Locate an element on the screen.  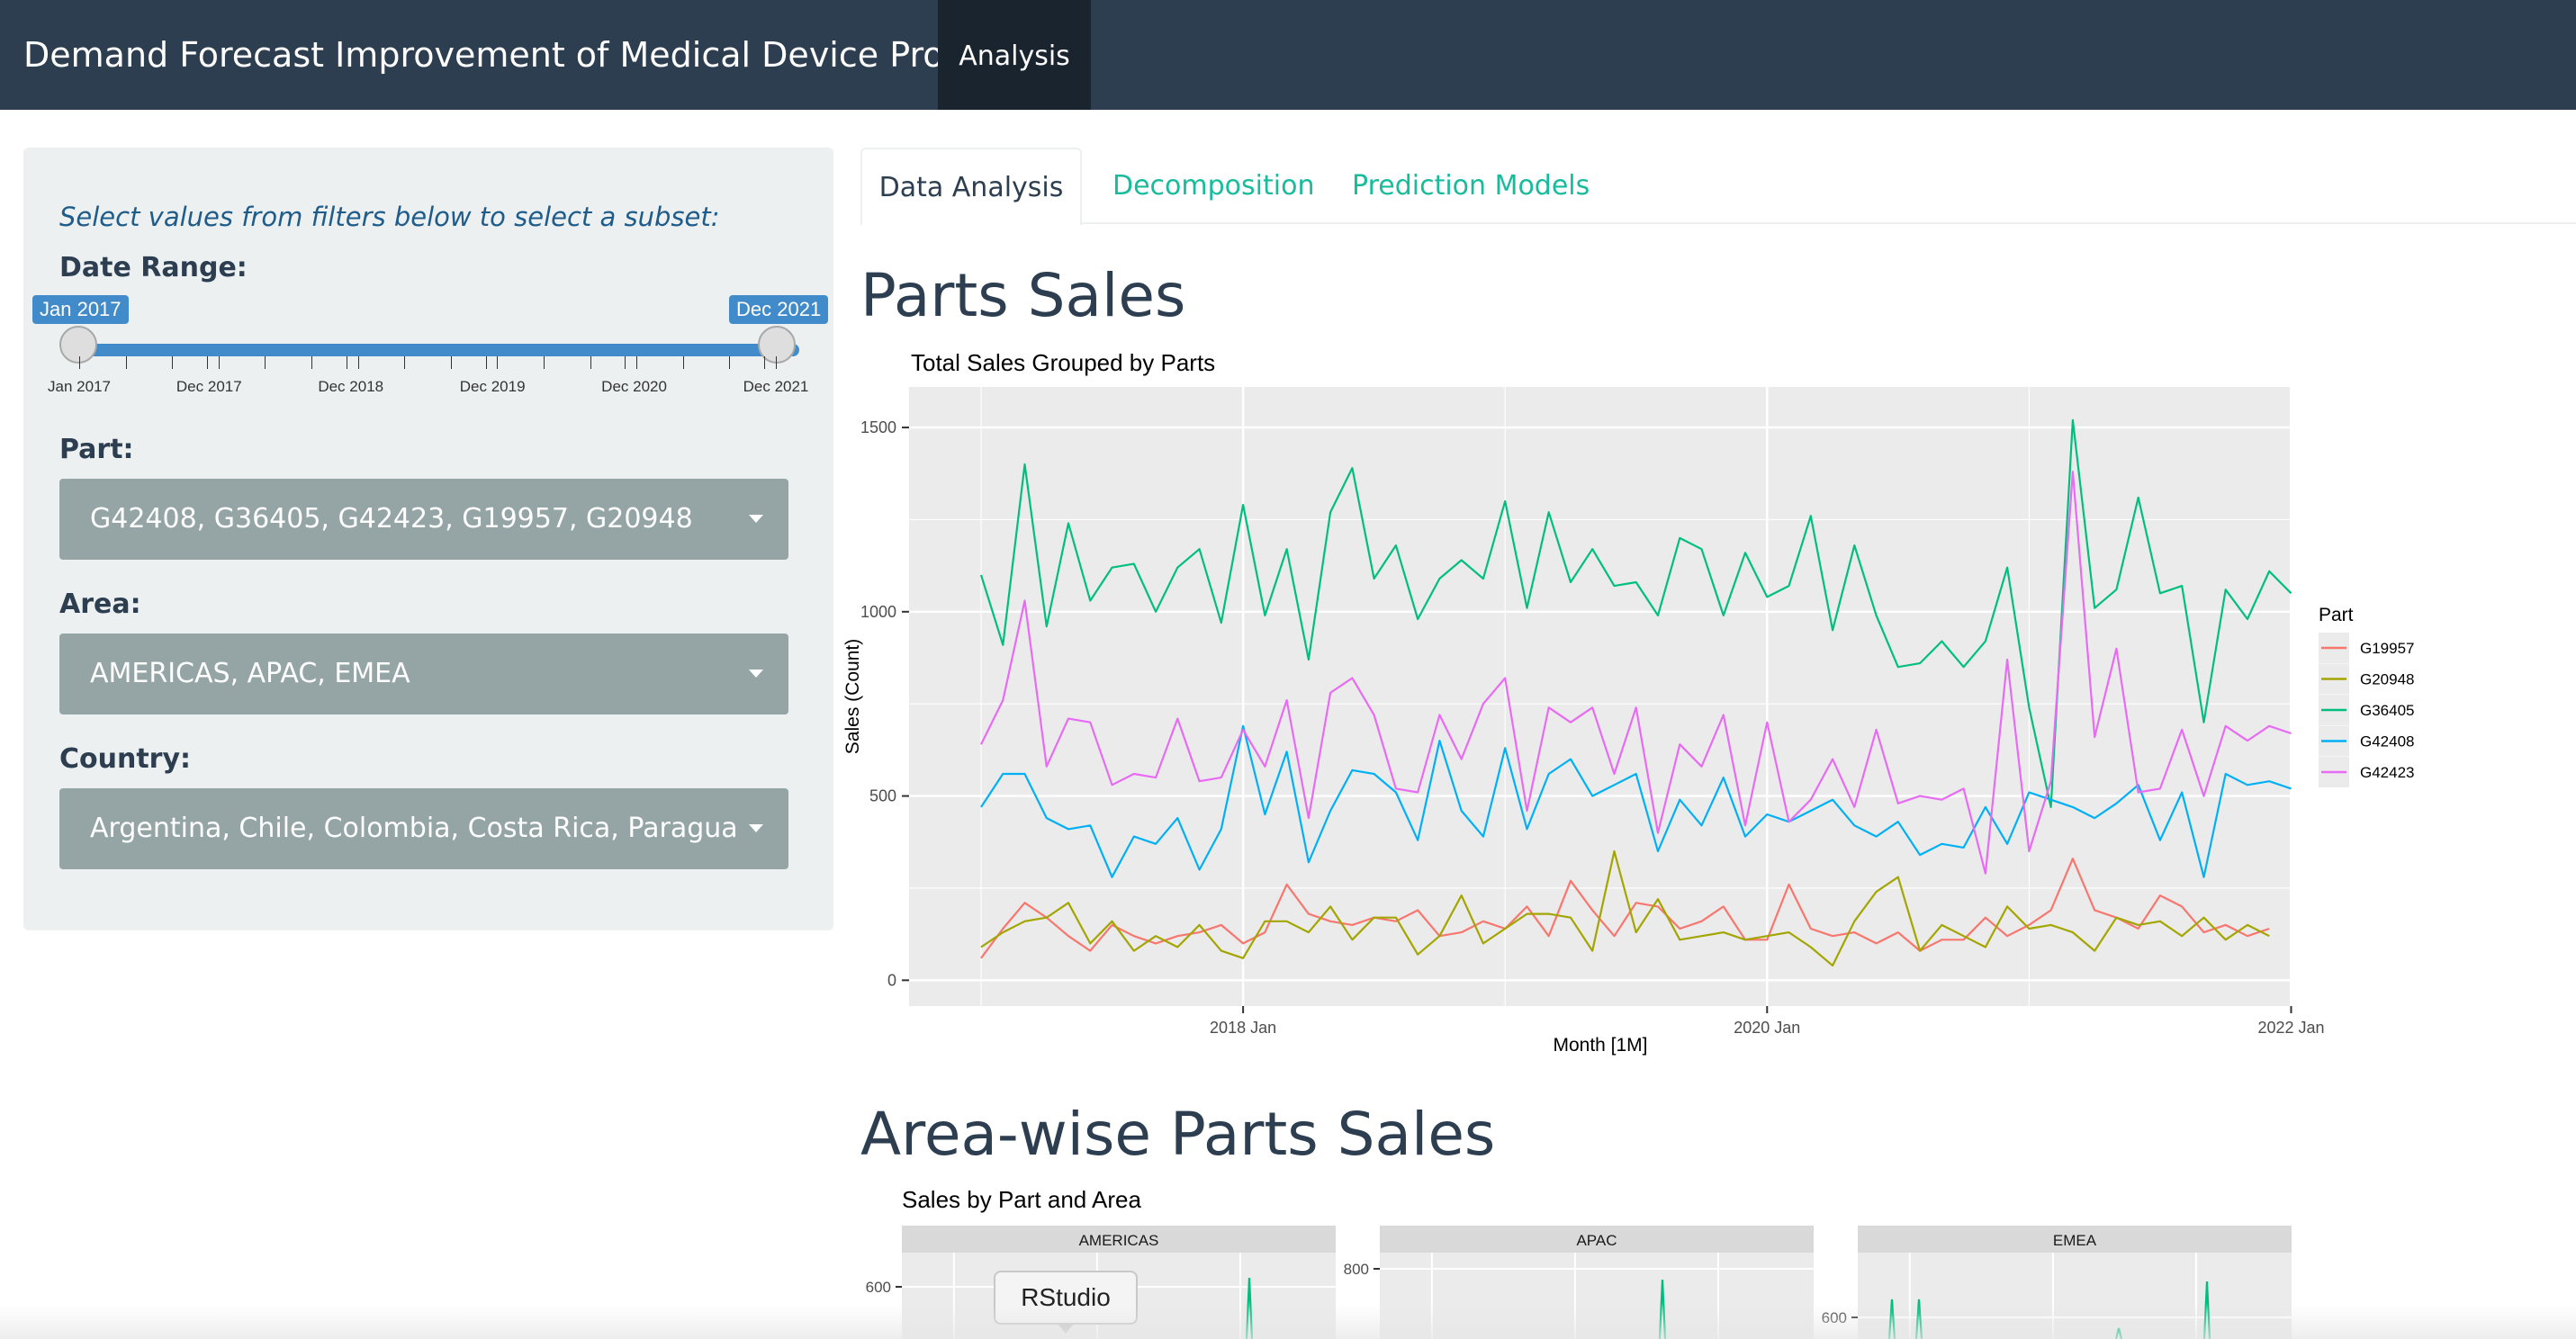
slider-tick-label: Dec 2019 is located at coordinates (492, 386).